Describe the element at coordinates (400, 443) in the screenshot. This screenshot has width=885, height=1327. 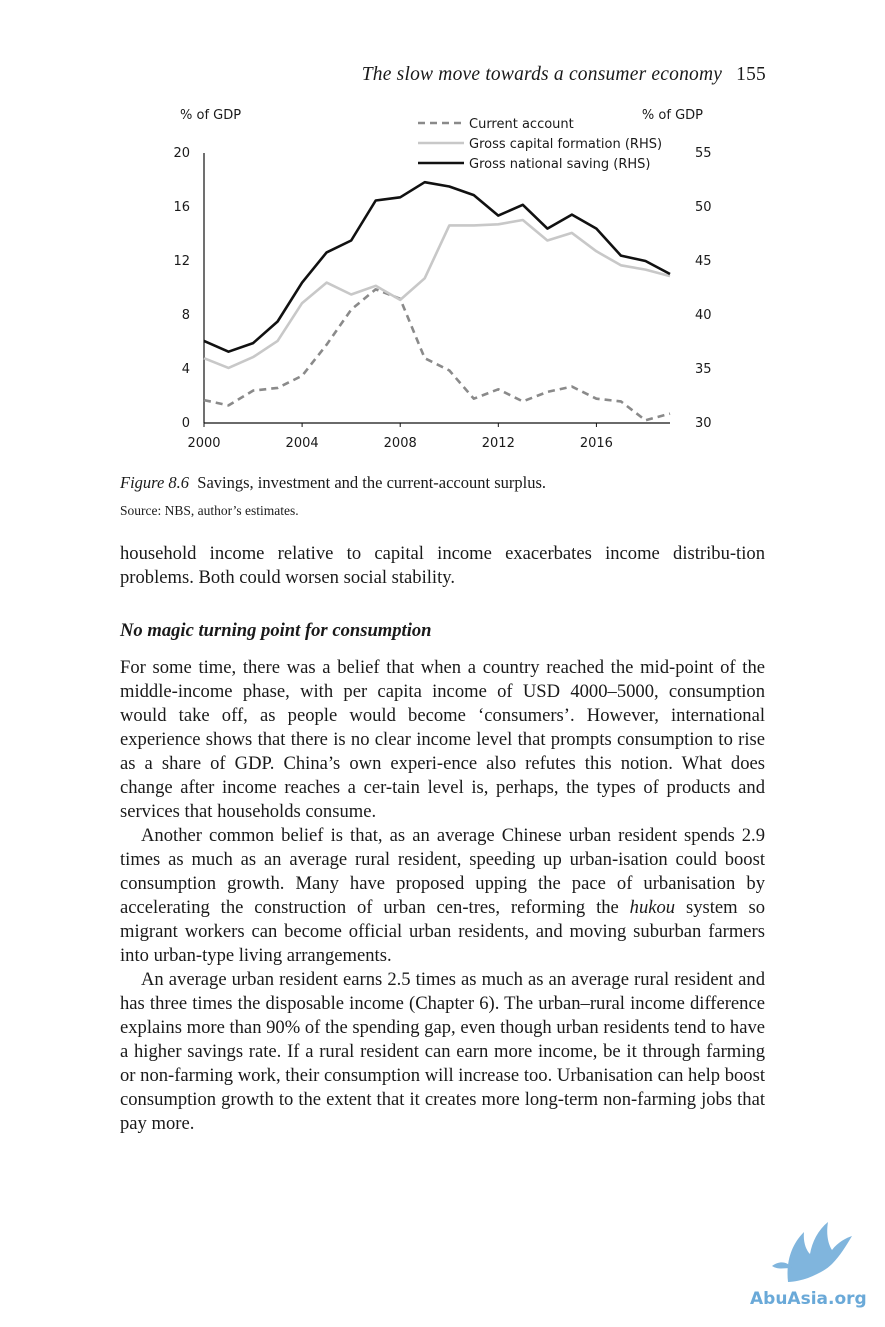
I see `x-tick-label: 2008` at that location.